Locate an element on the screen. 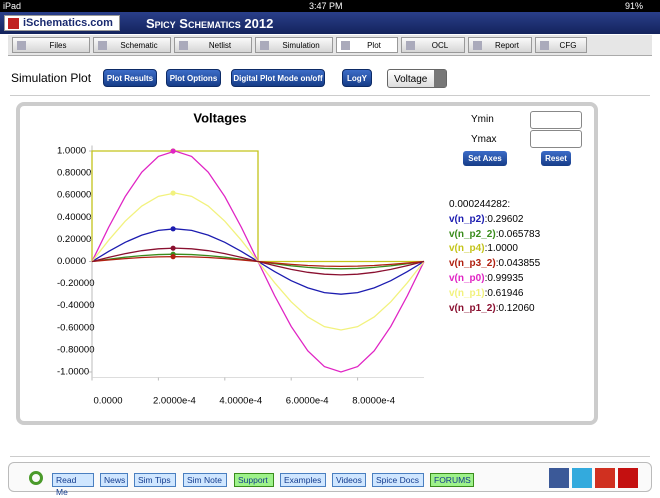  toolbar-label: Simulation Plot is located at coordinates (51, 78).